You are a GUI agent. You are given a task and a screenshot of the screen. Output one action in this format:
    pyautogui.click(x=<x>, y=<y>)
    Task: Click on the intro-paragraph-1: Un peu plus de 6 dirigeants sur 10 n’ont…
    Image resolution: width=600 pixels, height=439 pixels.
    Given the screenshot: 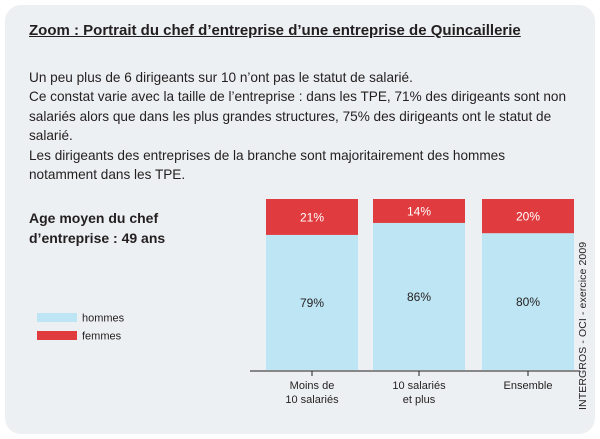 What is the action you would take?
    pyautogui.click(x=221, y=77)
    